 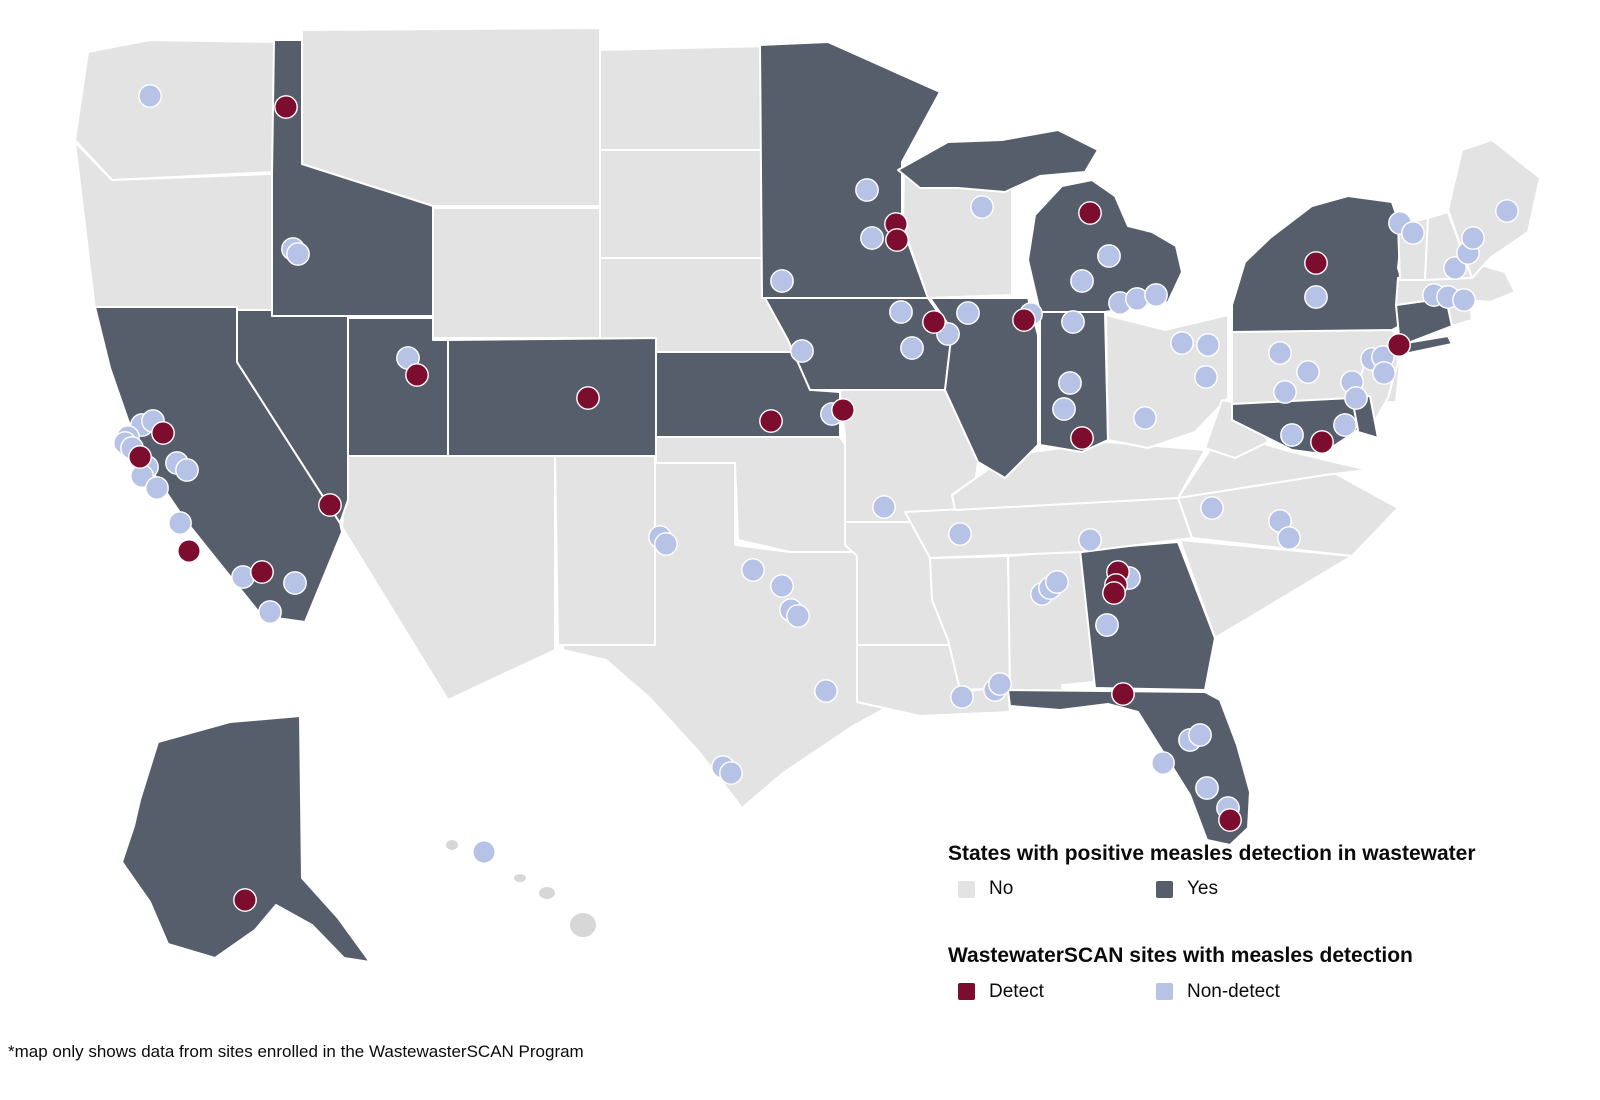 I want to click on state-colorado, so click(x=552, y=397).